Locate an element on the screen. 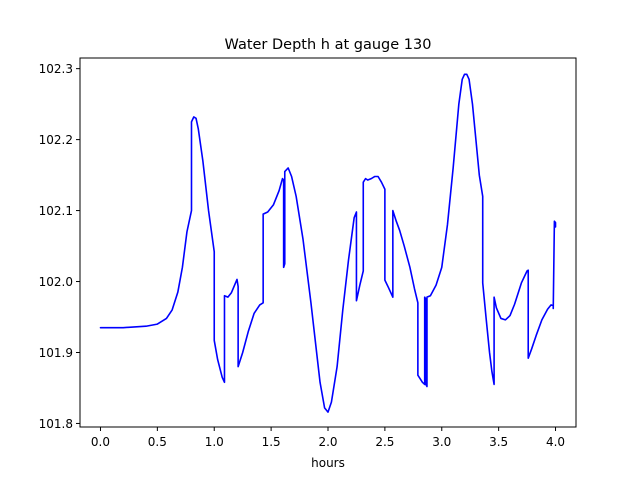 The width and height of the screenshot is (640, 480). x-axis: 0.0 0.5 1.0 1.5 2.0 2.5 3.0 3.5 4.0 is located at coordinates (328, 438).